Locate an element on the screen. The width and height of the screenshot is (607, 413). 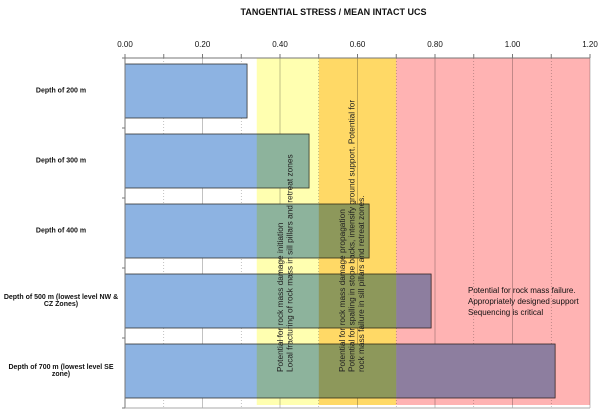
zone-label-line: Sequencing is critical is located at coordinates (506, 312).